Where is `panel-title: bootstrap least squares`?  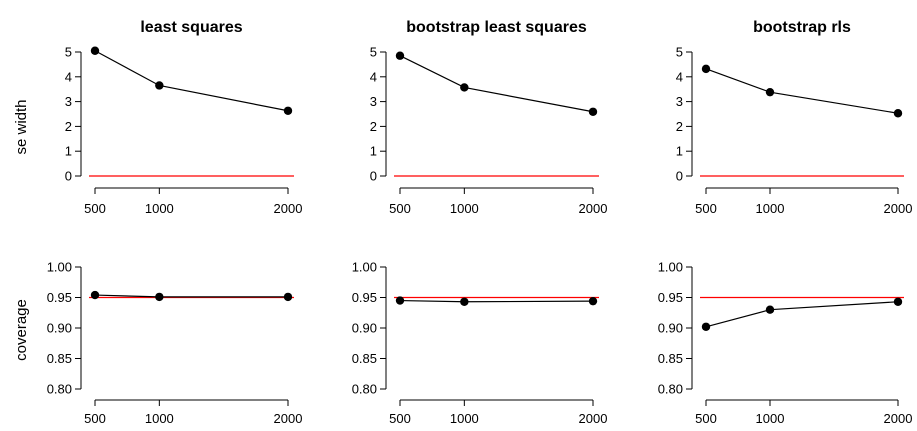
panel-title: bootstrap least squares is located at coordinates (496, 27).